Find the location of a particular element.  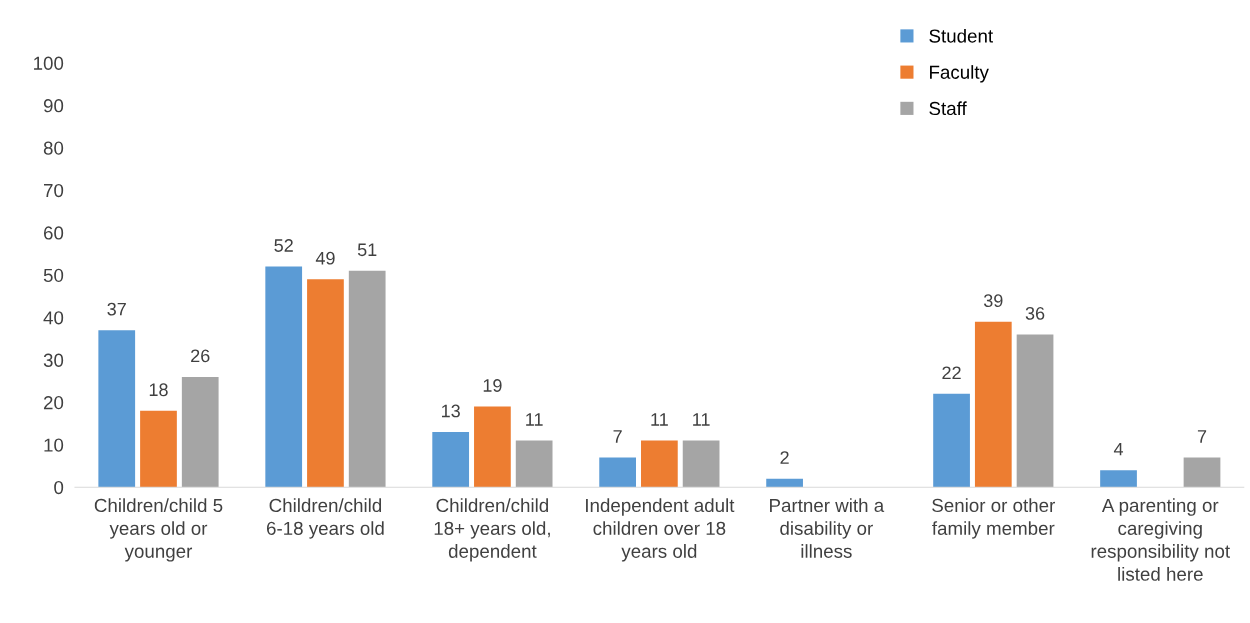

data-label: 51 is located at coordinates (367, 250).